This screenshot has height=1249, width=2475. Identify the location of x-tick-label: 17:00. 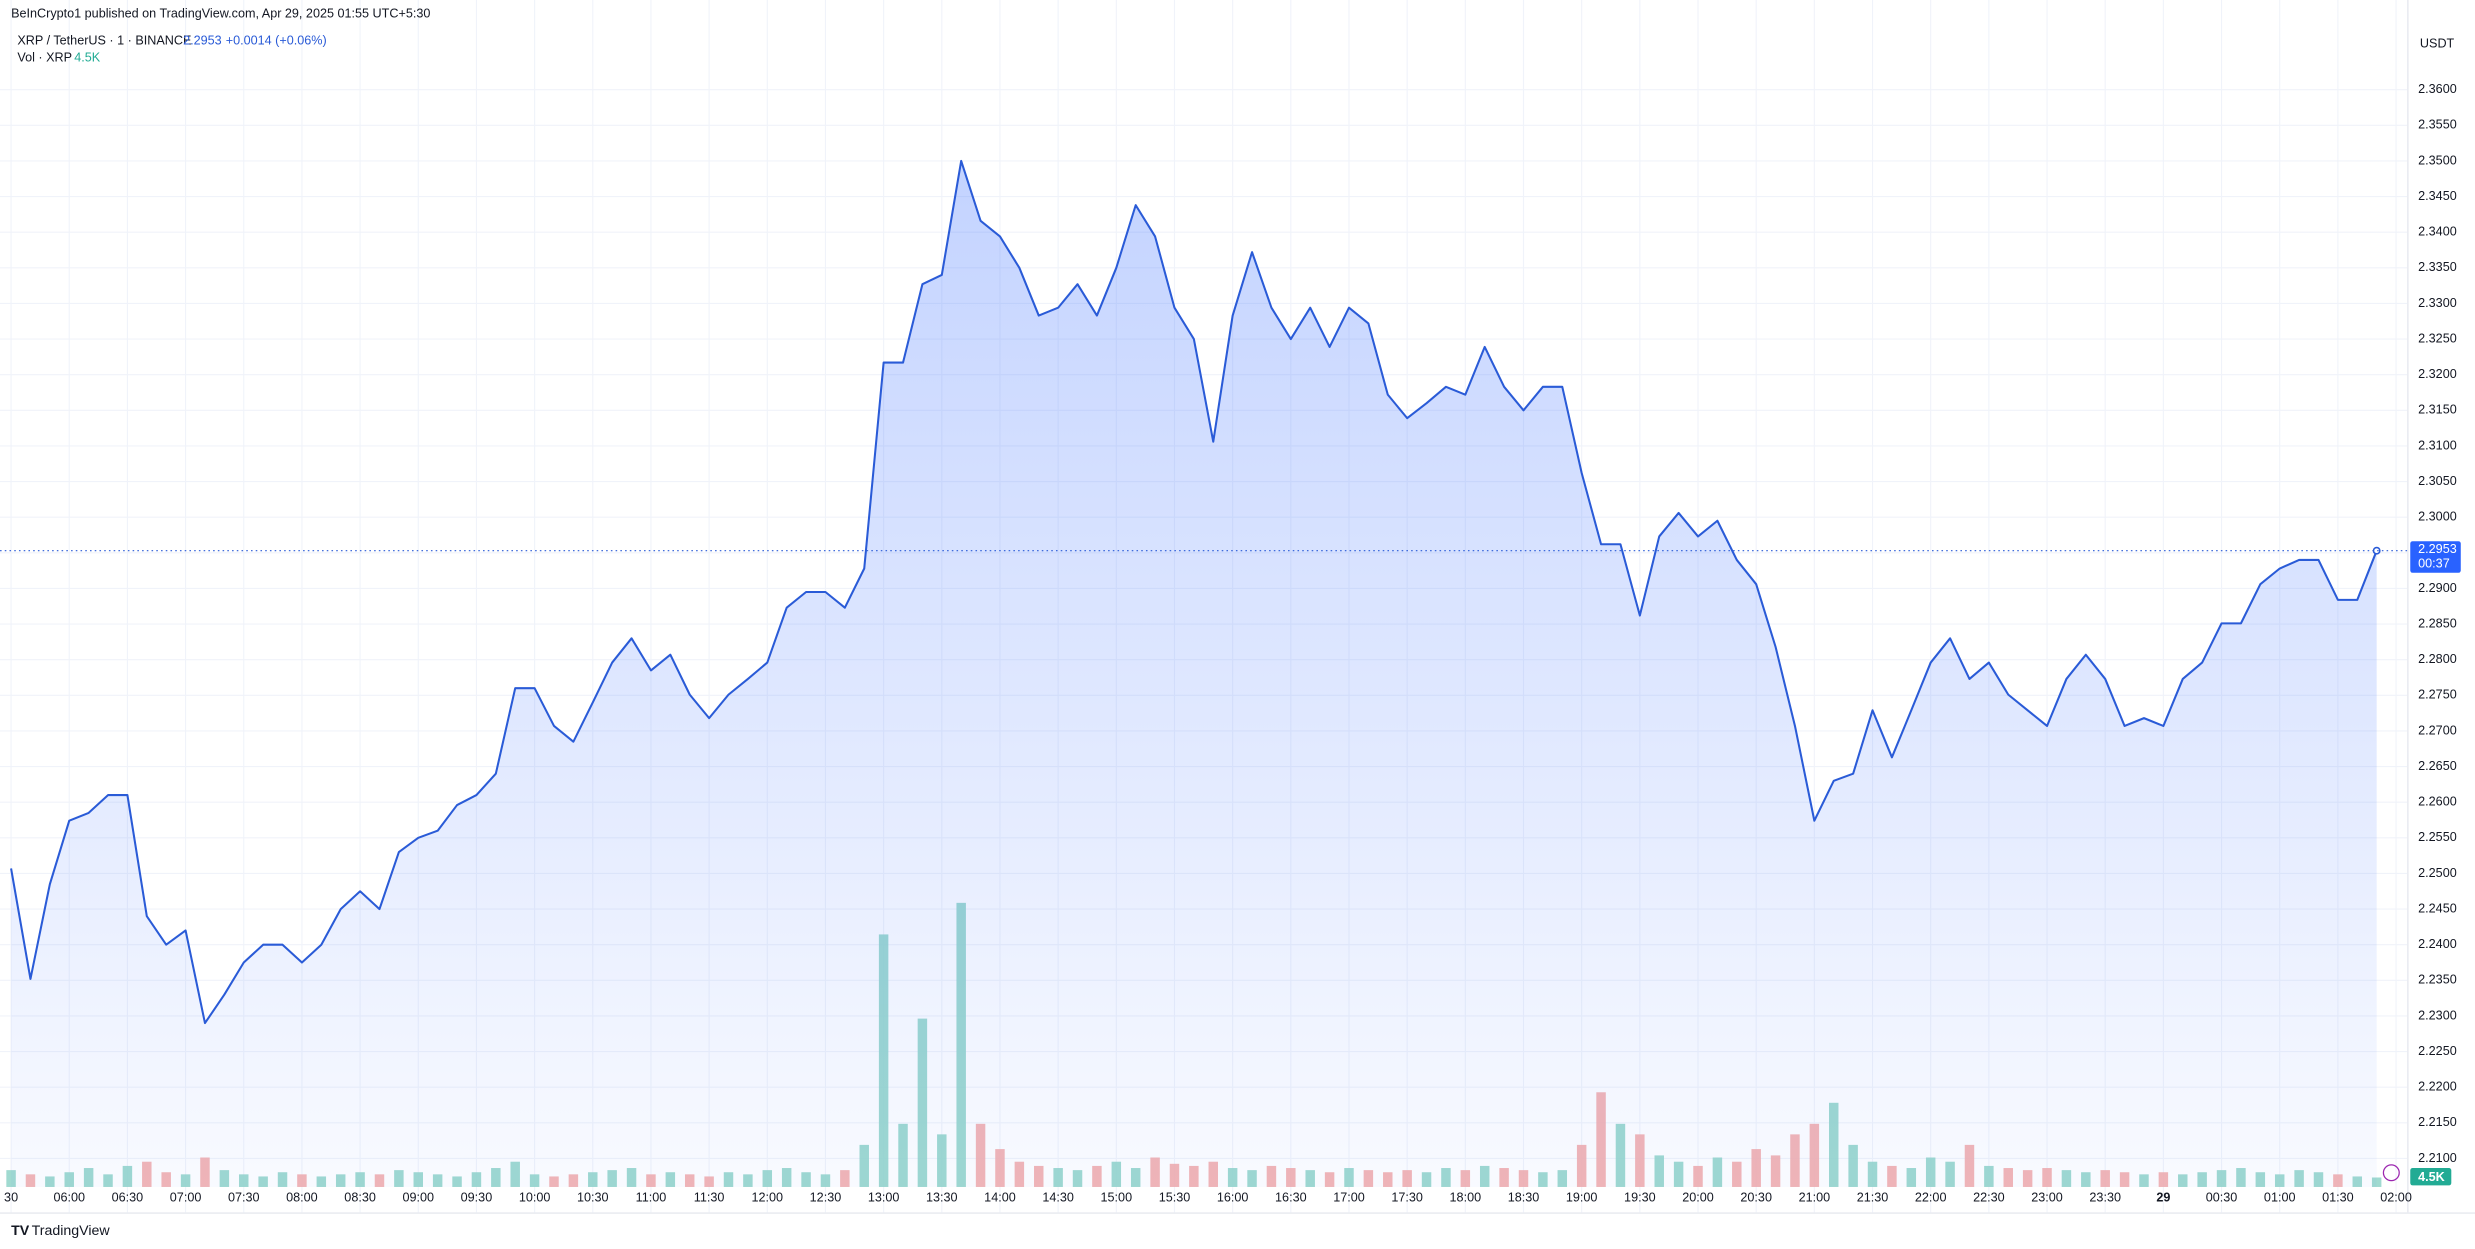
(1349, 1197).